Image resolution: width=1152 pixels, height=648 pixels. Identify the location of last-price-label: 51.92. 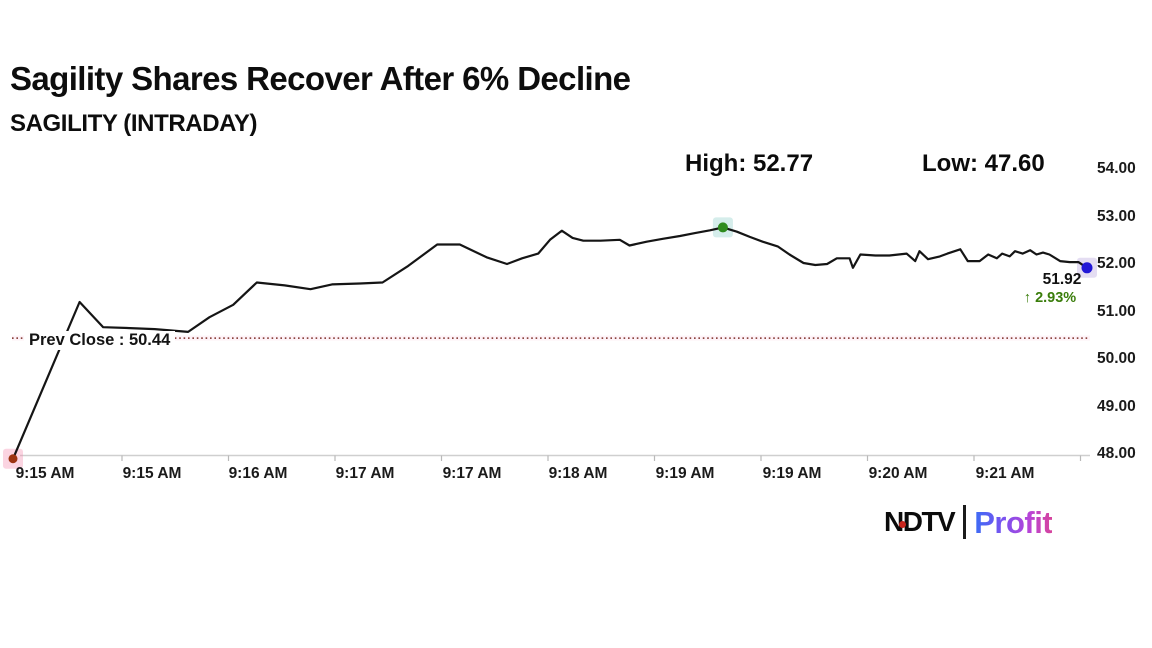
(1062, 279).